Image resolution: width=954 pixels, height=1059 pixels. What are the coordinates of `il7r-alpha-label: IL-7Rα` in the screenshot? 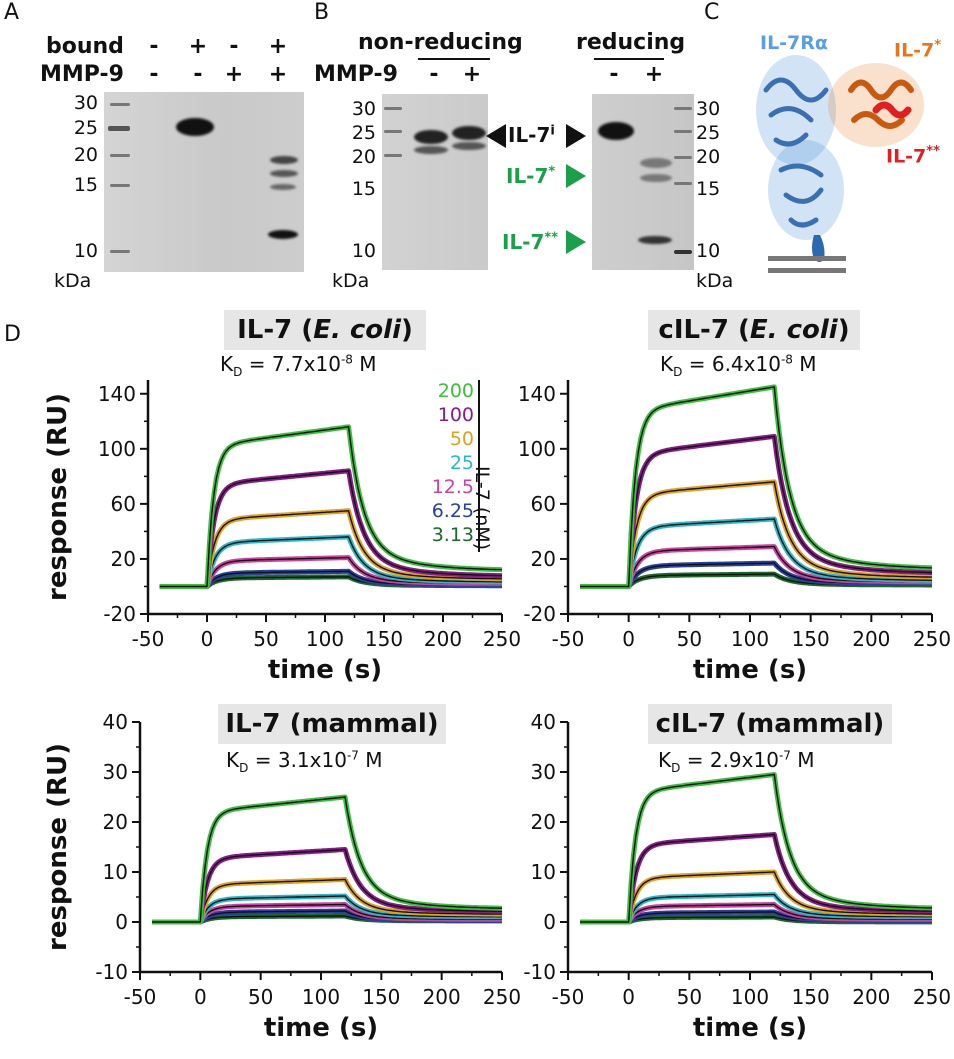 It's located at (794, 43).